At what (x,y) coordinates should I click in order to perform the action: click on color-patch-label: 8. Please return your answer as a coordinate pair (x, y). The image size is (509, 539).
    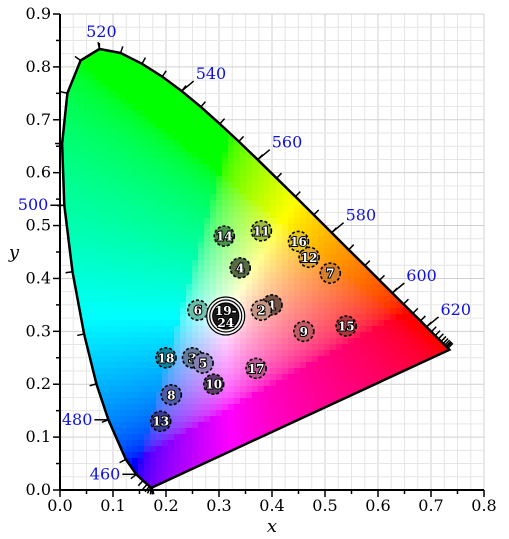
    Looking at the image, I should click on (171, 395).